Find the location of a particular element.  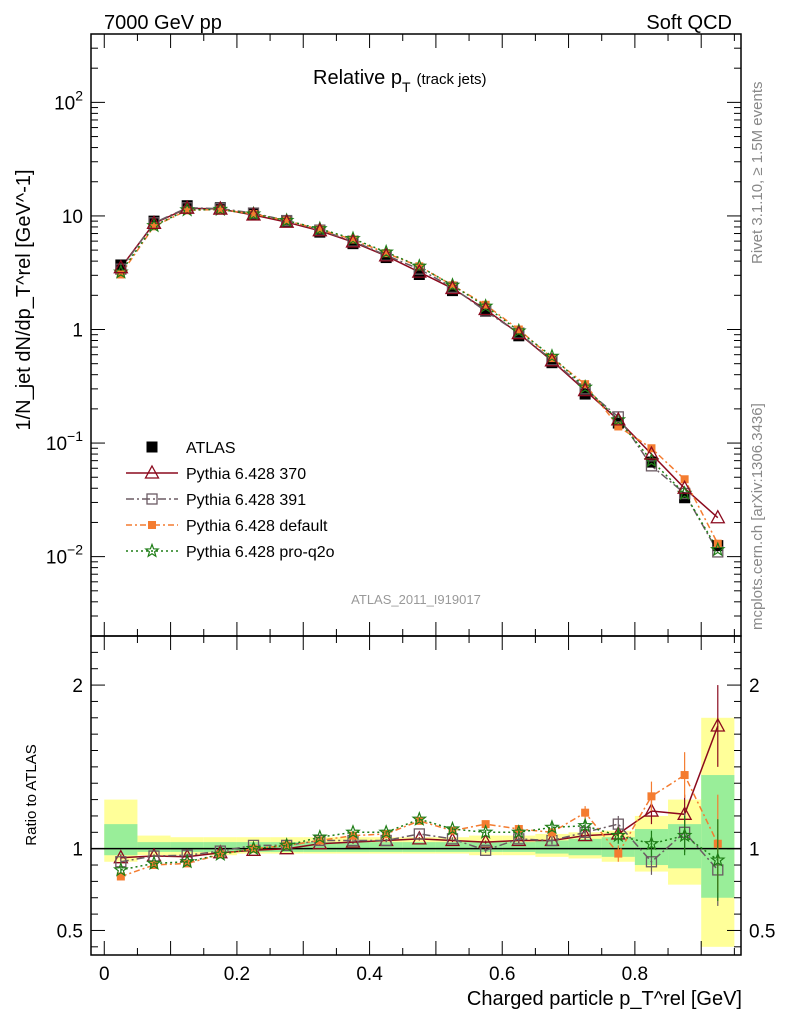

legend-marker-pdef is located at coordinates (152, 525).